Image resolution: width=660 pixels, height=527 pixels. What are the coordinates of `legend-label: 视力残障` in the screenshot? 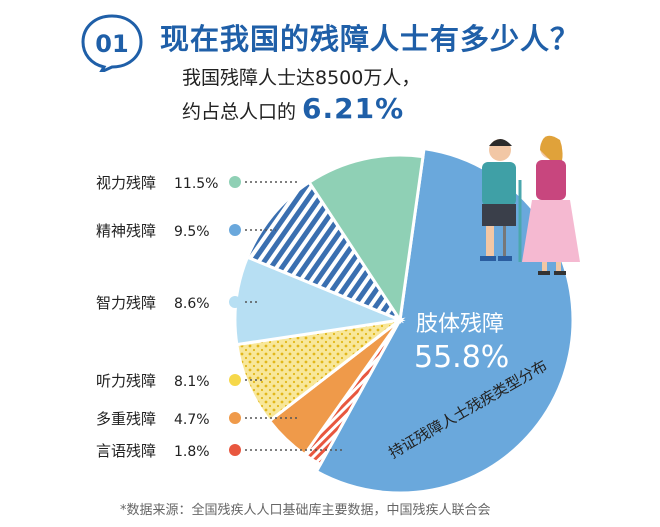 It's located at (126, 183).